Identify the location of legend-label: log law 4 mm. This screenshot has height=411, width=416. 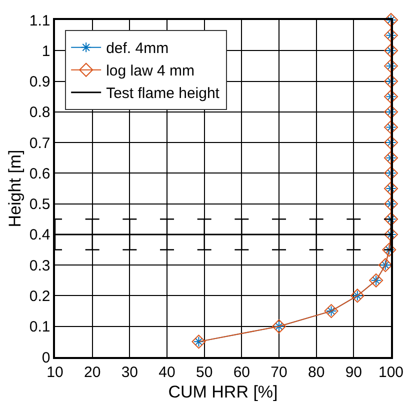
(150, 71).